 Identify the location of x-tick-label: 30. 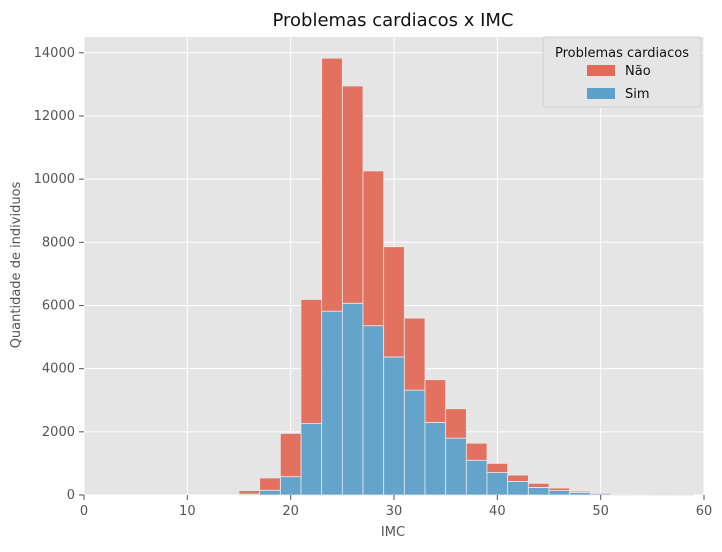
(394, 511).